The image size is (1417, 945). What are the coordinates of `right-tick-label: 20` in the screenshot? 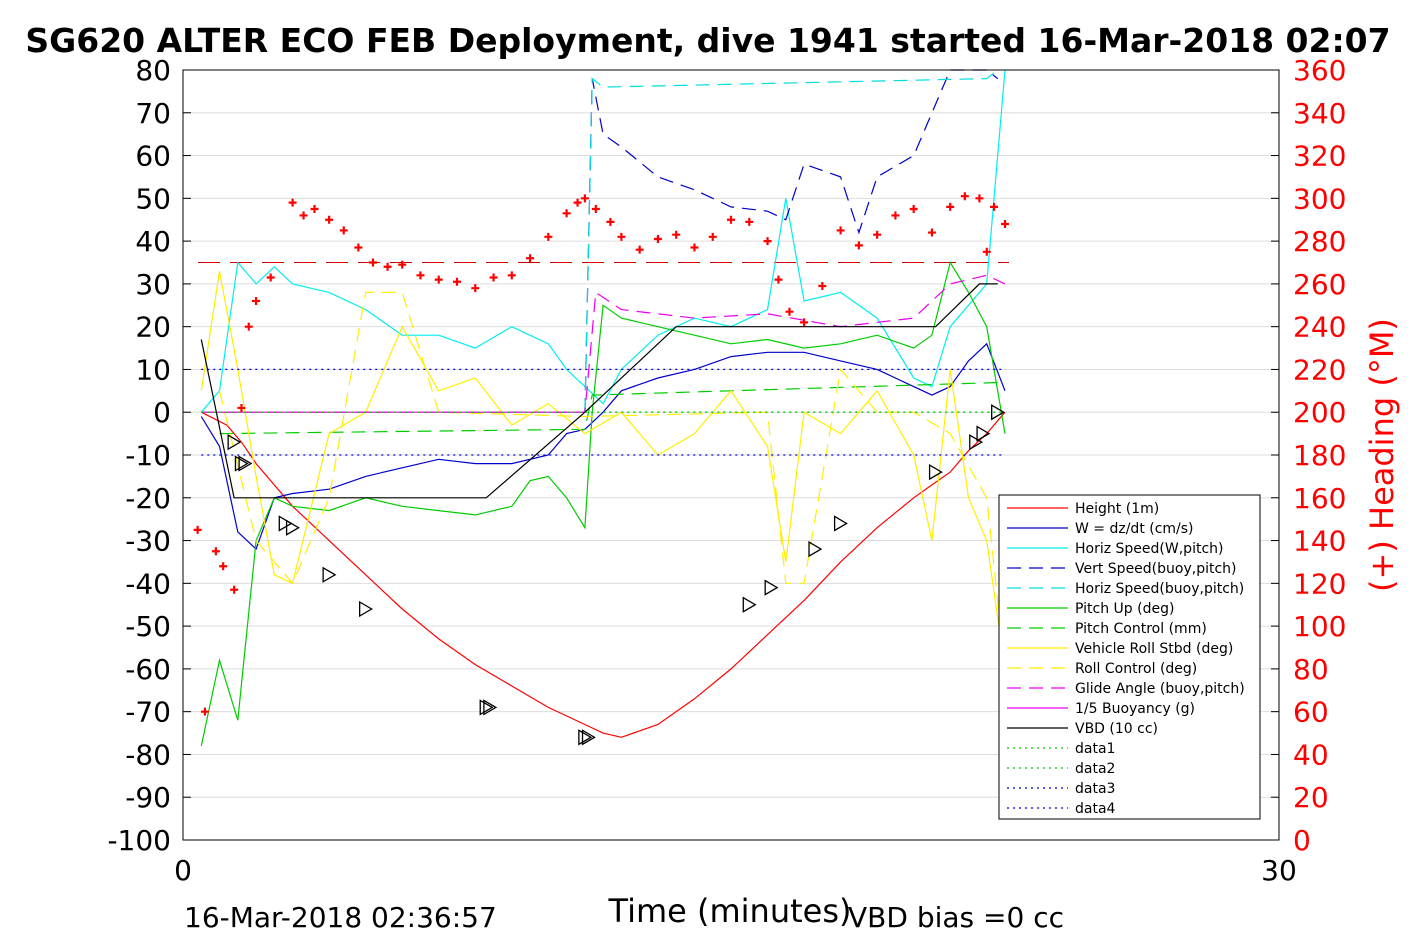 It's located at (1311, 797).